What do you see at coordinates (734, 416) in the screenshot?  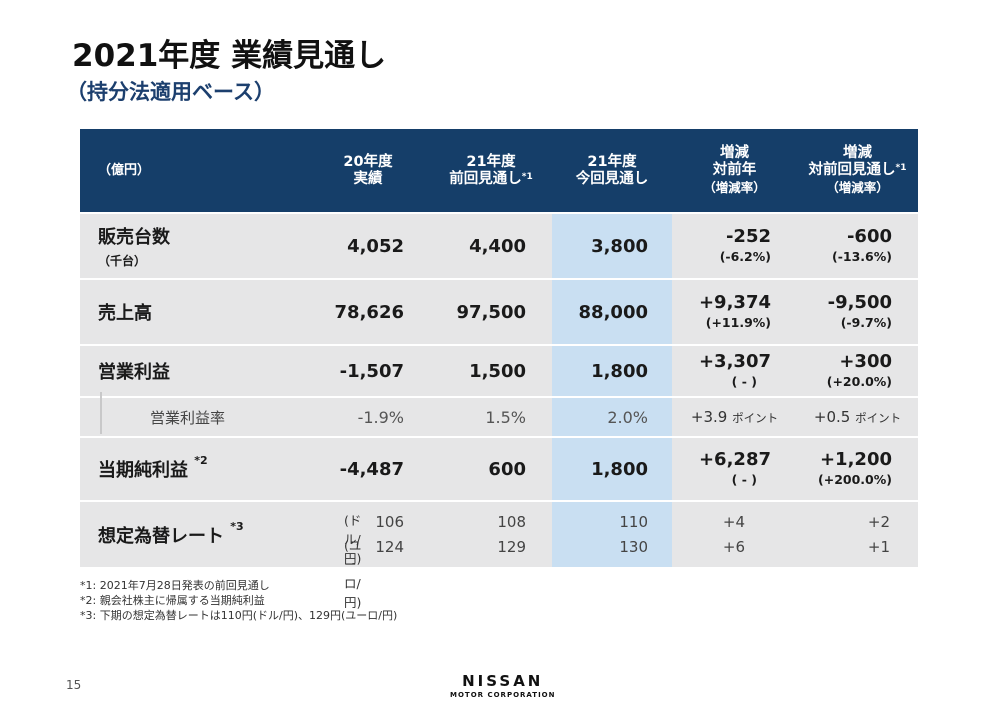 I see `cell-vs-year: +3.9 ポイント` at bounding box center [734, 416].